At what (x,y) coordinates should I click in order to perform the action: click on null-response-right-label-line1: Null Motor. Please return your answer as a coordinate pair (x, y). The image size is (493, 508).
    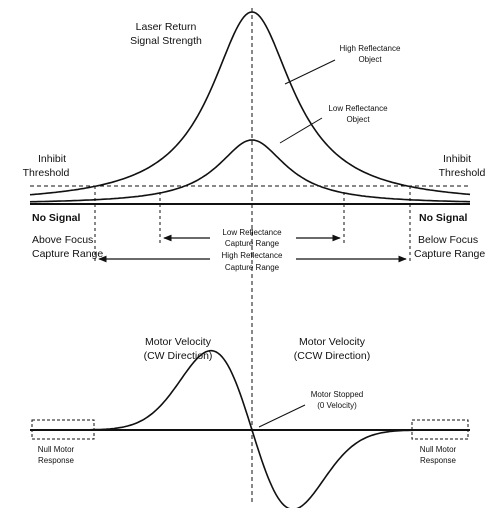
    Looking at the image, I should click on (438, 449).